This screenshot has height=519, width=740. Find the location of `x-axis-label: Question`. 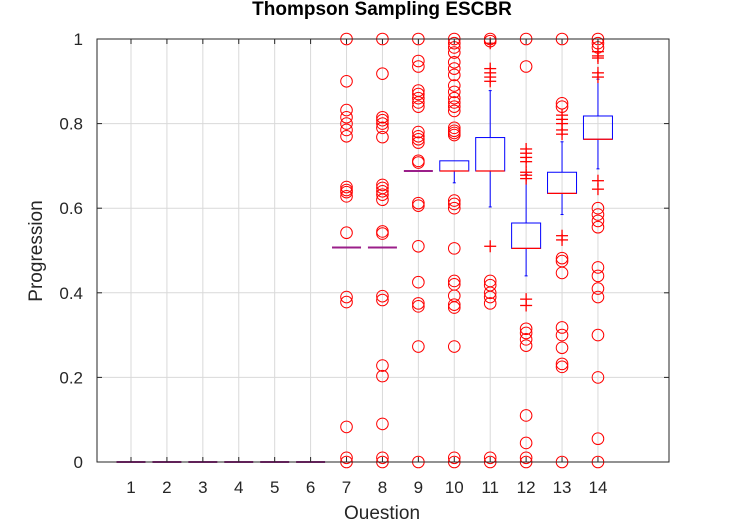

x-axis-label: Question is located at coordinates (382, 511).